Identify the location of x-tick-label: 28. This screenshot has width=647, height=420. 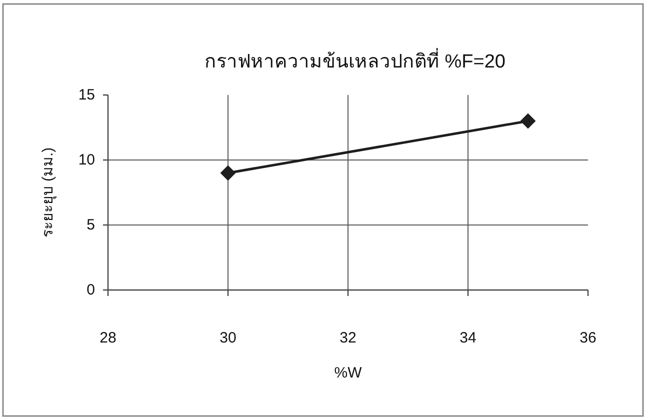
(108, 338).